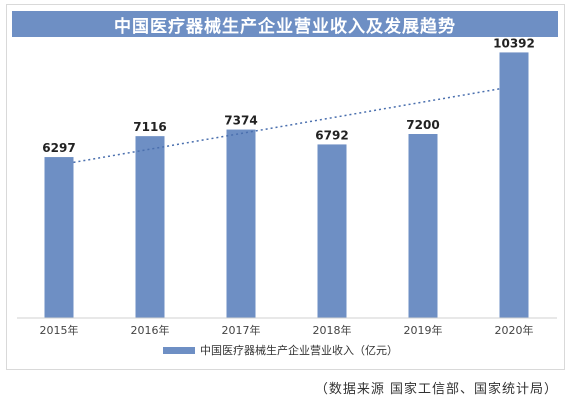 The width and height of the screenshot is (572, 405). I want to click on bar-2015年, so click(59, 237).